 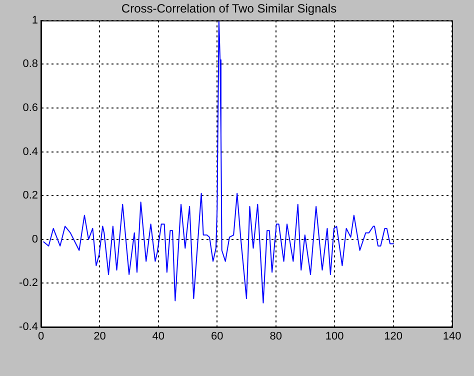 What do you see at coordinates (30, 196) in the screenshot?
I see `y-tick-label: 0.2` at bounding box center [30, 196].